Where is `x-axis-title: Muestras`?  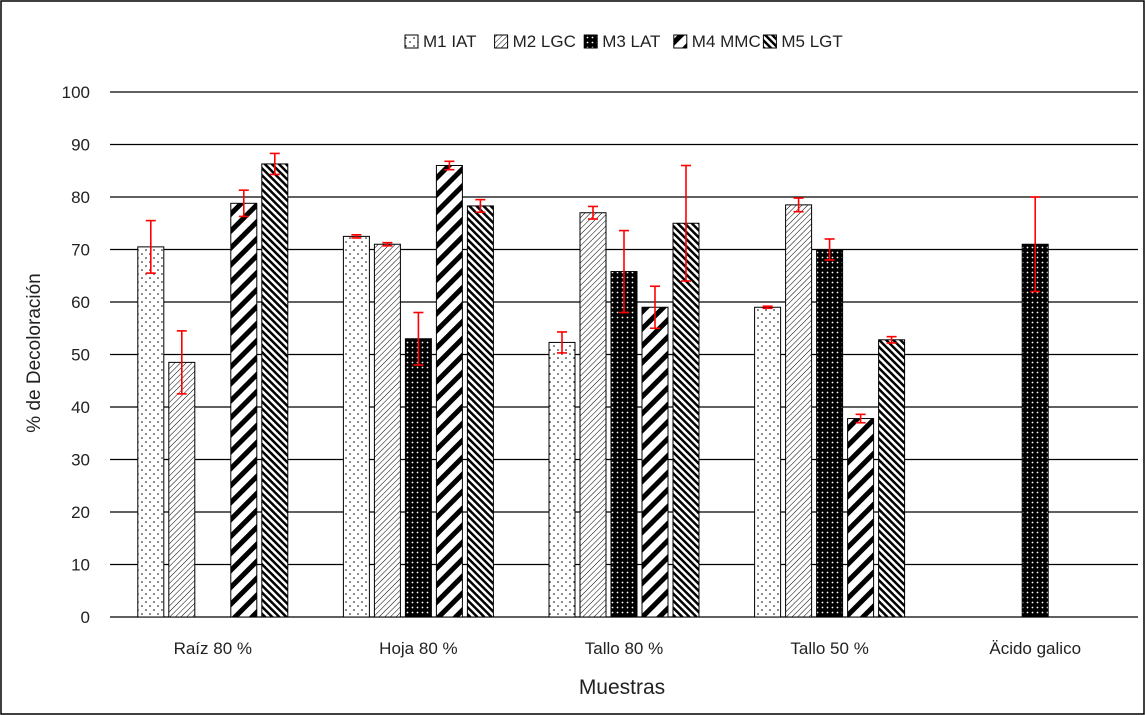 x-axis-title: Muestras is located at coordinates (622, 687).